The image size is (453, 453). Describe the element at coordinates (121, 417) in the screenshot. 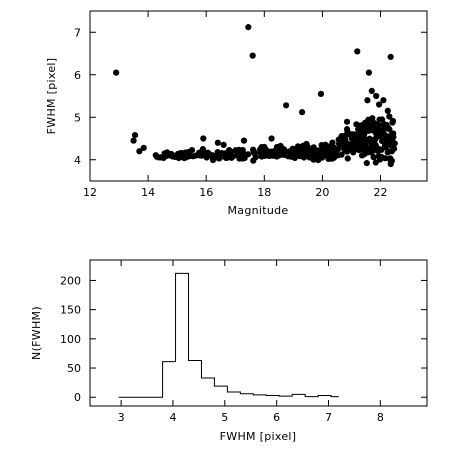

I see `histogram-x-tick-label: 3` at that location.